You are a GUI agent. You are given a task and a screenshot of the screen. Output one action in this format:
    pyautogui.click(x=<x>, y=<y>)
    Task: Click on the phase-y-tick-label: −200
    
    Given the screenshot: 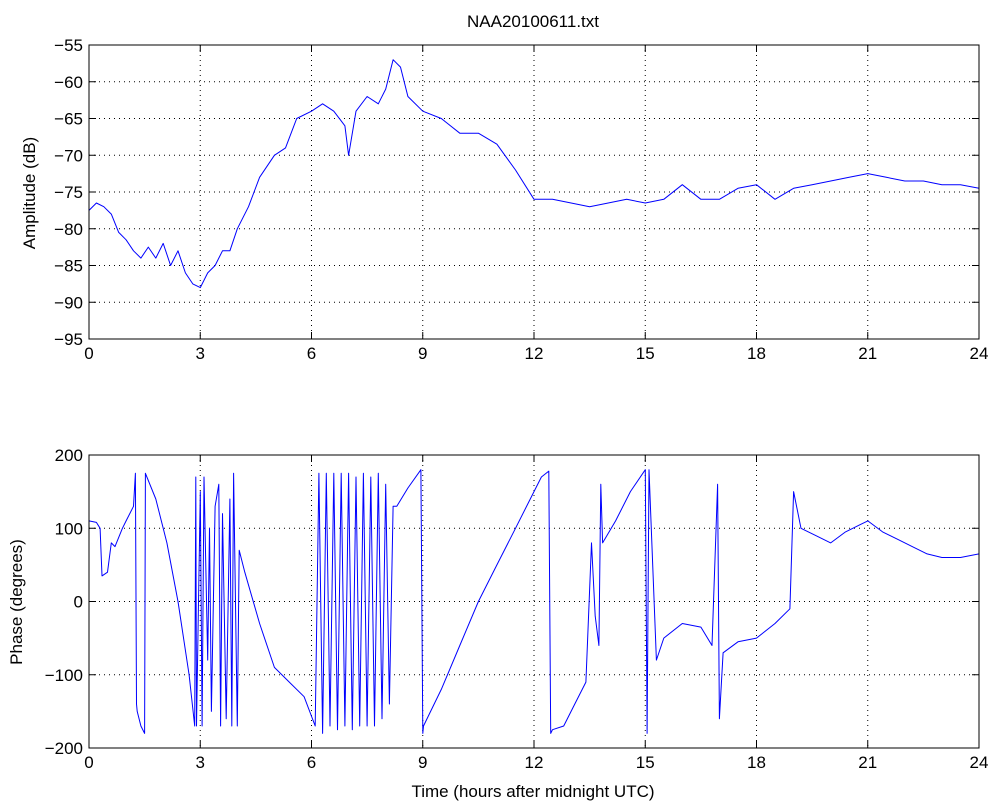 What is the action you would take?
    pyautogui.click(x=64, y=748)
    